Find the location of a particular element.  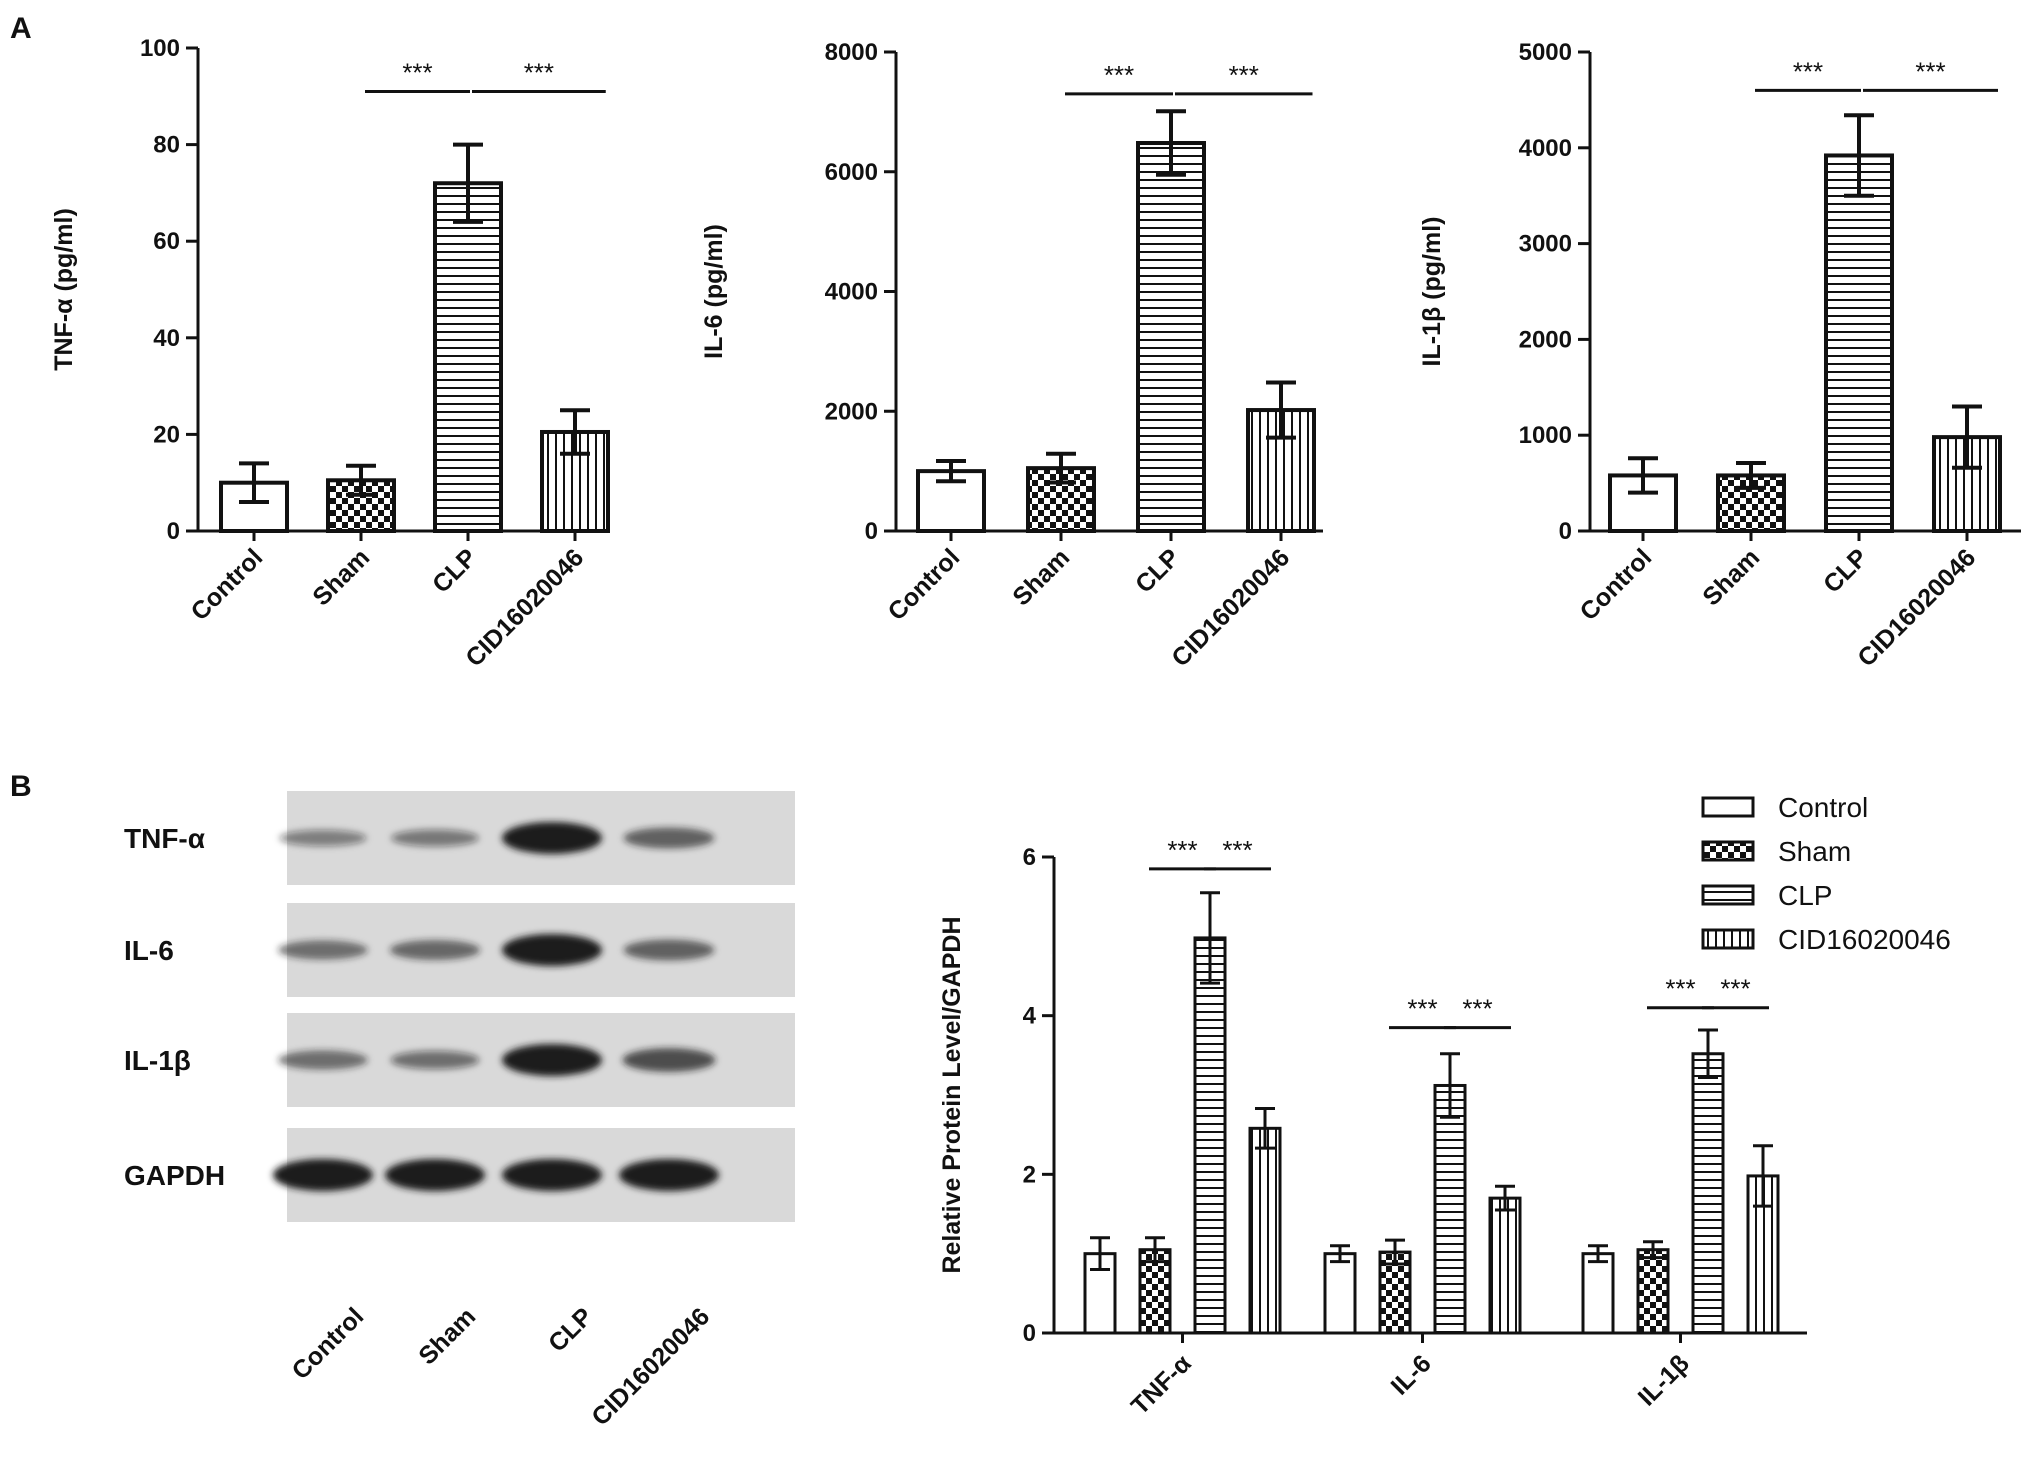

y-tick-label: 3000 is located at coordinates (1545, 244).